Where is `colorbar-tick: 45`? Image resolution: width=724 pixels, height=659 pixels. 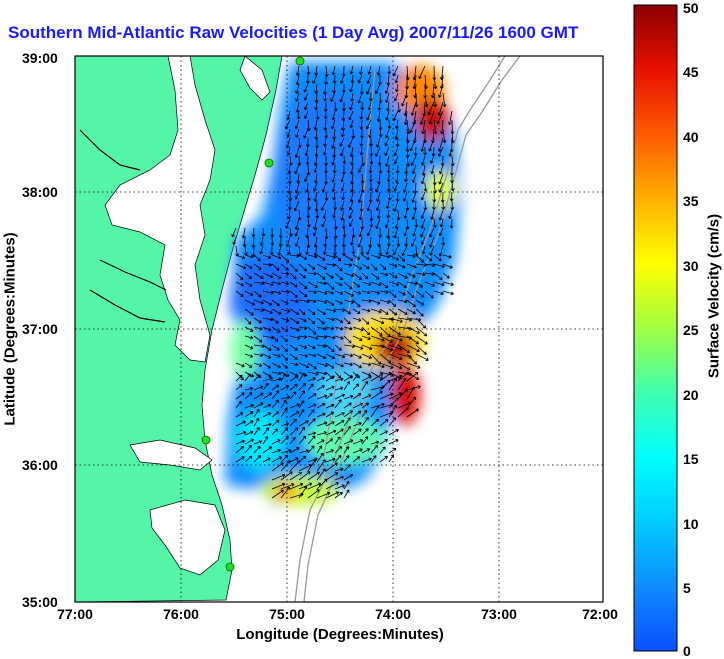
colorbar-tick: 45 is located at coordinates (691, 72).